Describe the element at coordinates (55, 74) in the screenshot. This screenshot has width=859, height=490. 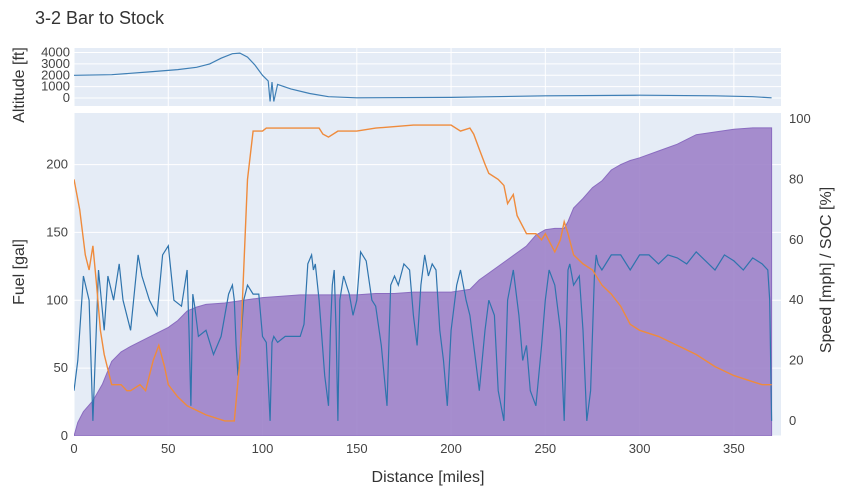
I see `altitude-y-tick-label: 2000` at that location.